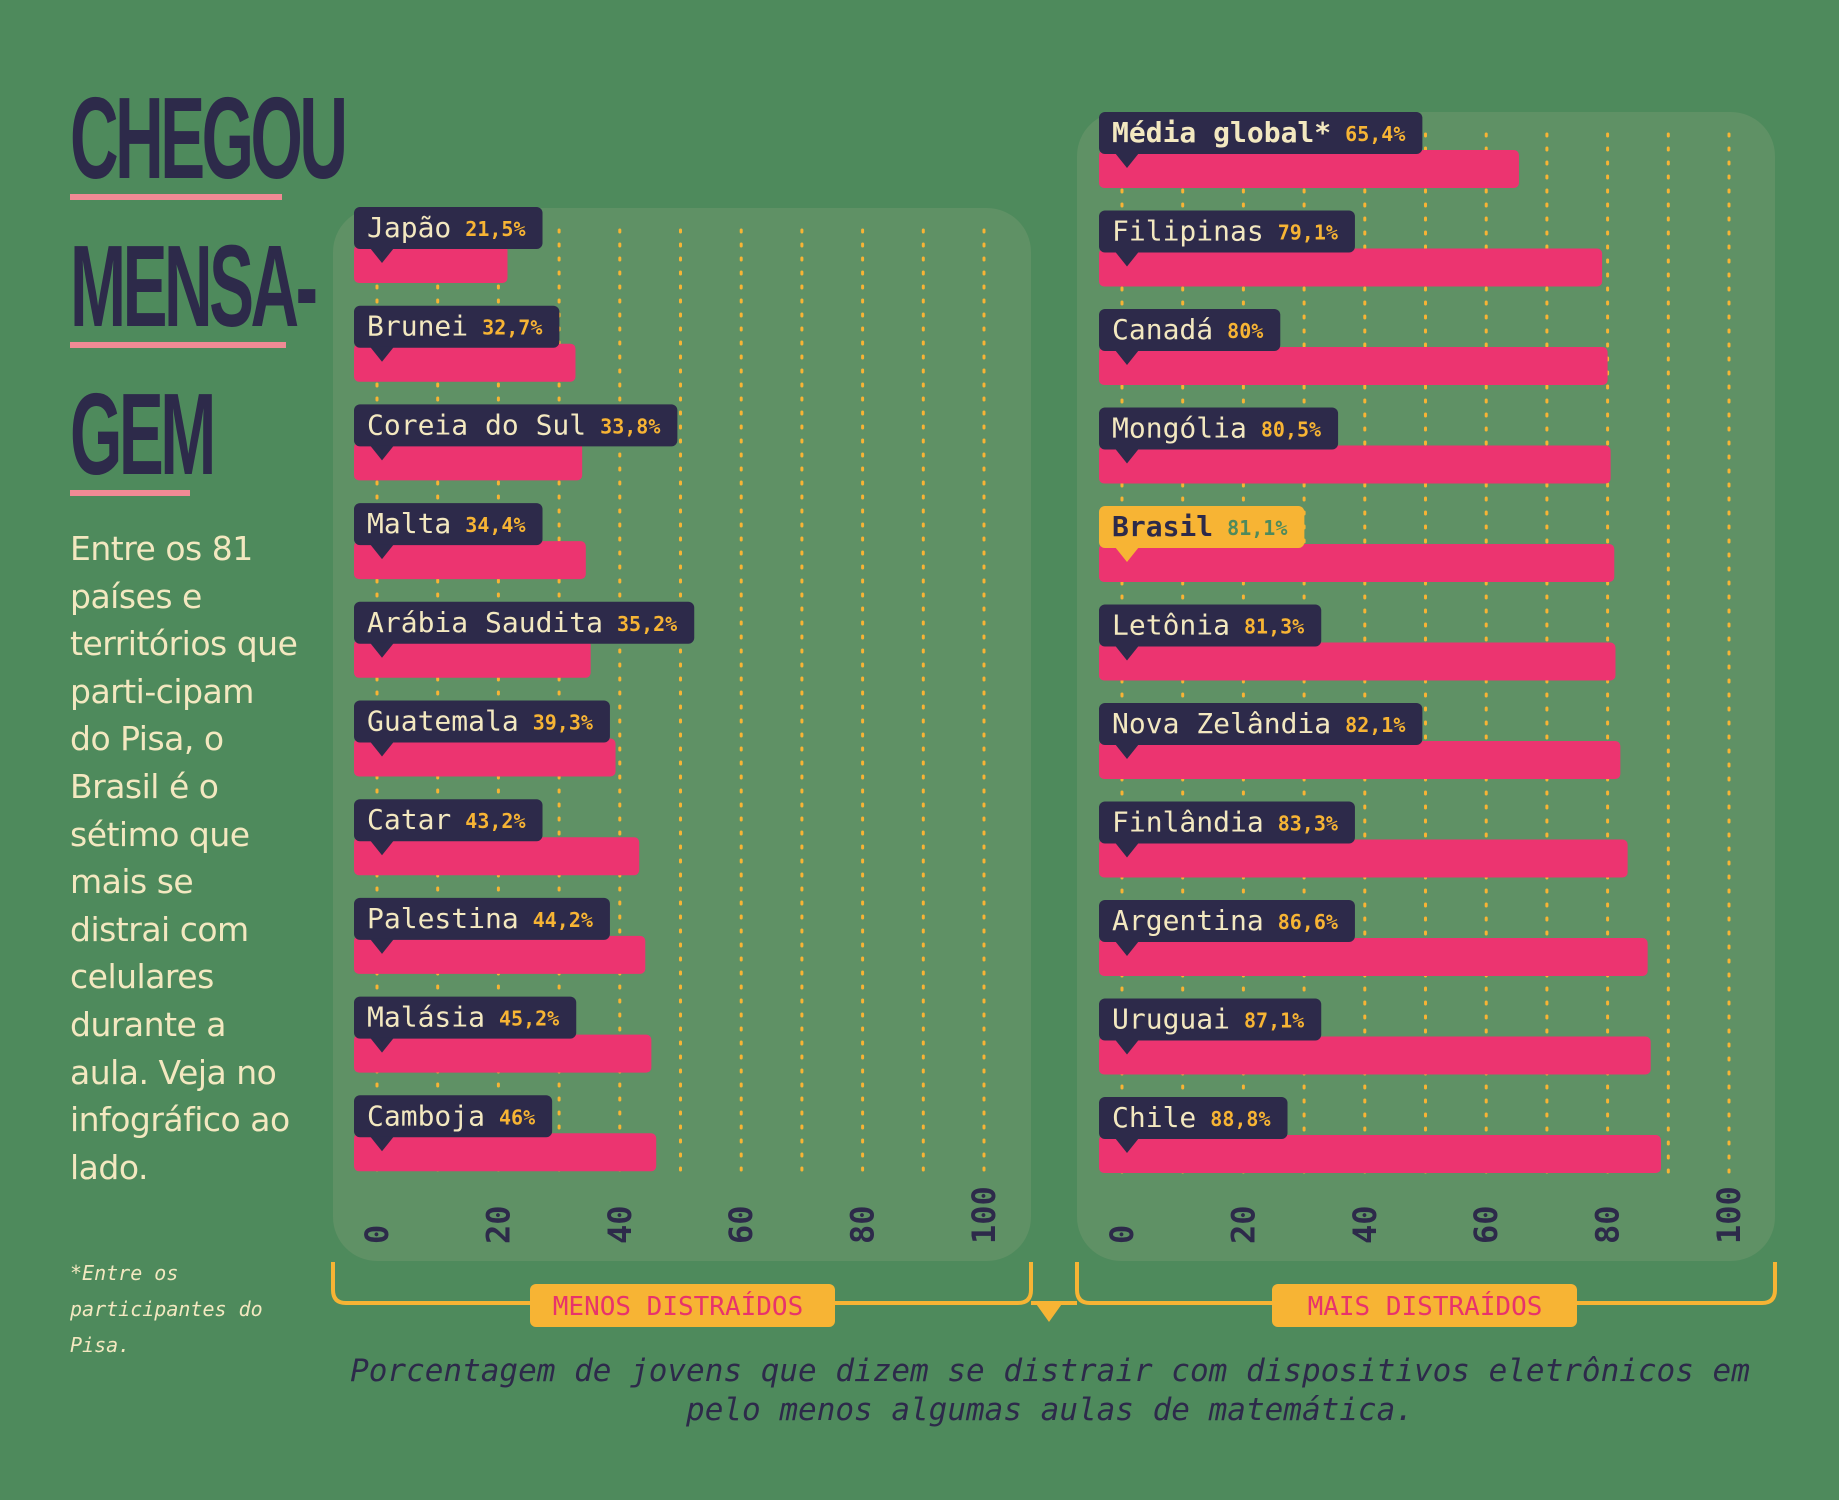 This screenshot has width=1839, height=1500. Describe the element at coordinates (1729, 1215) in the screenshot. I see `right-tick-label: 100` at that location.